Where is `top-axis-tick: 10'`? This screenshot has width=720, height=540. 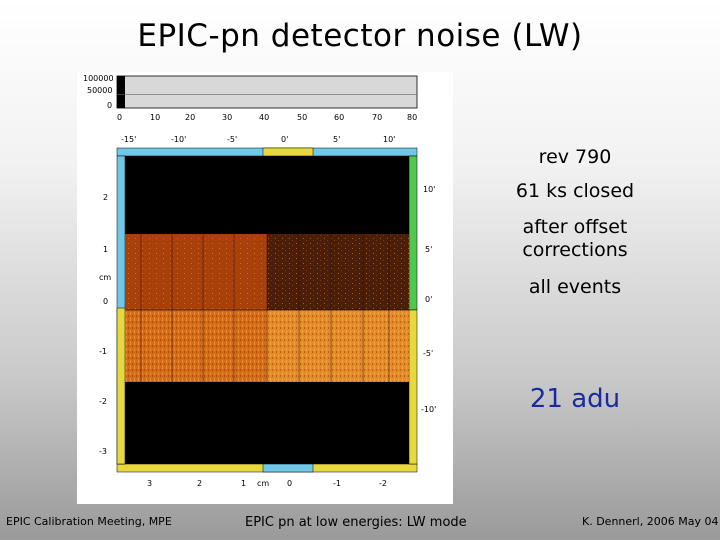 top-axis-tick: 10' is located at coordinates (389, 139).